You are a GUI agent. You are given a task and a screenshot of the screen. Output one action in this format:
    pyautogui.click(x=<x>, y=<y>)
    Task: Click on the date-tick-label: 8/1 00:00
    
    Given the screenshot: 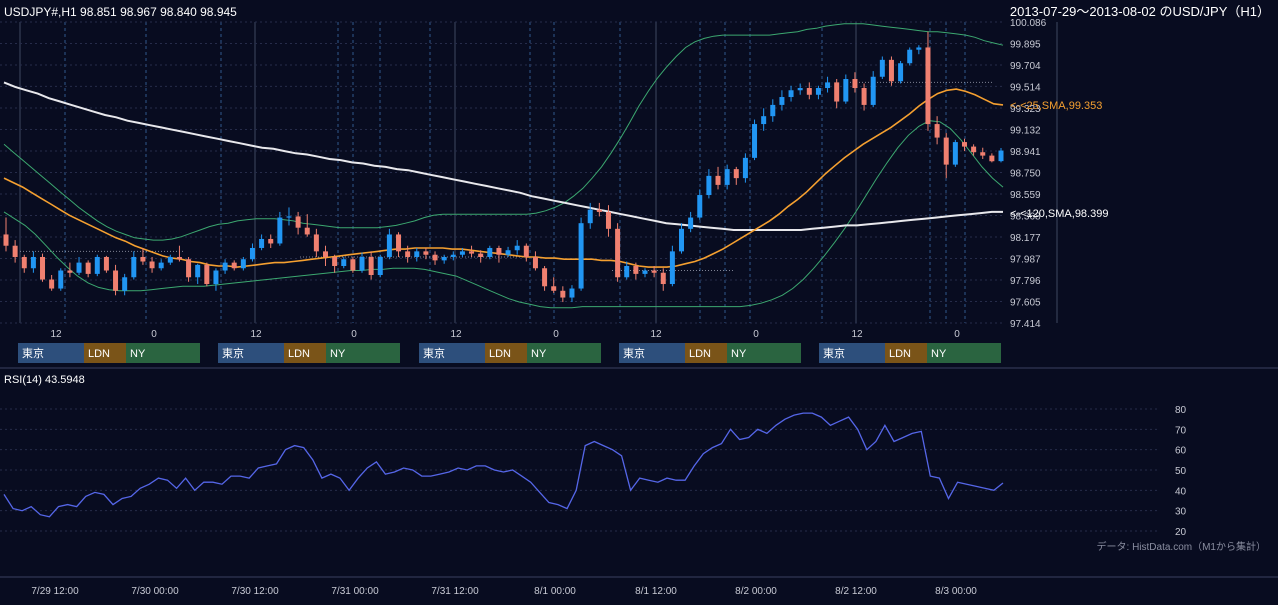 What is the action you would take?
    pyautogui.click(x=555, y=591)
    